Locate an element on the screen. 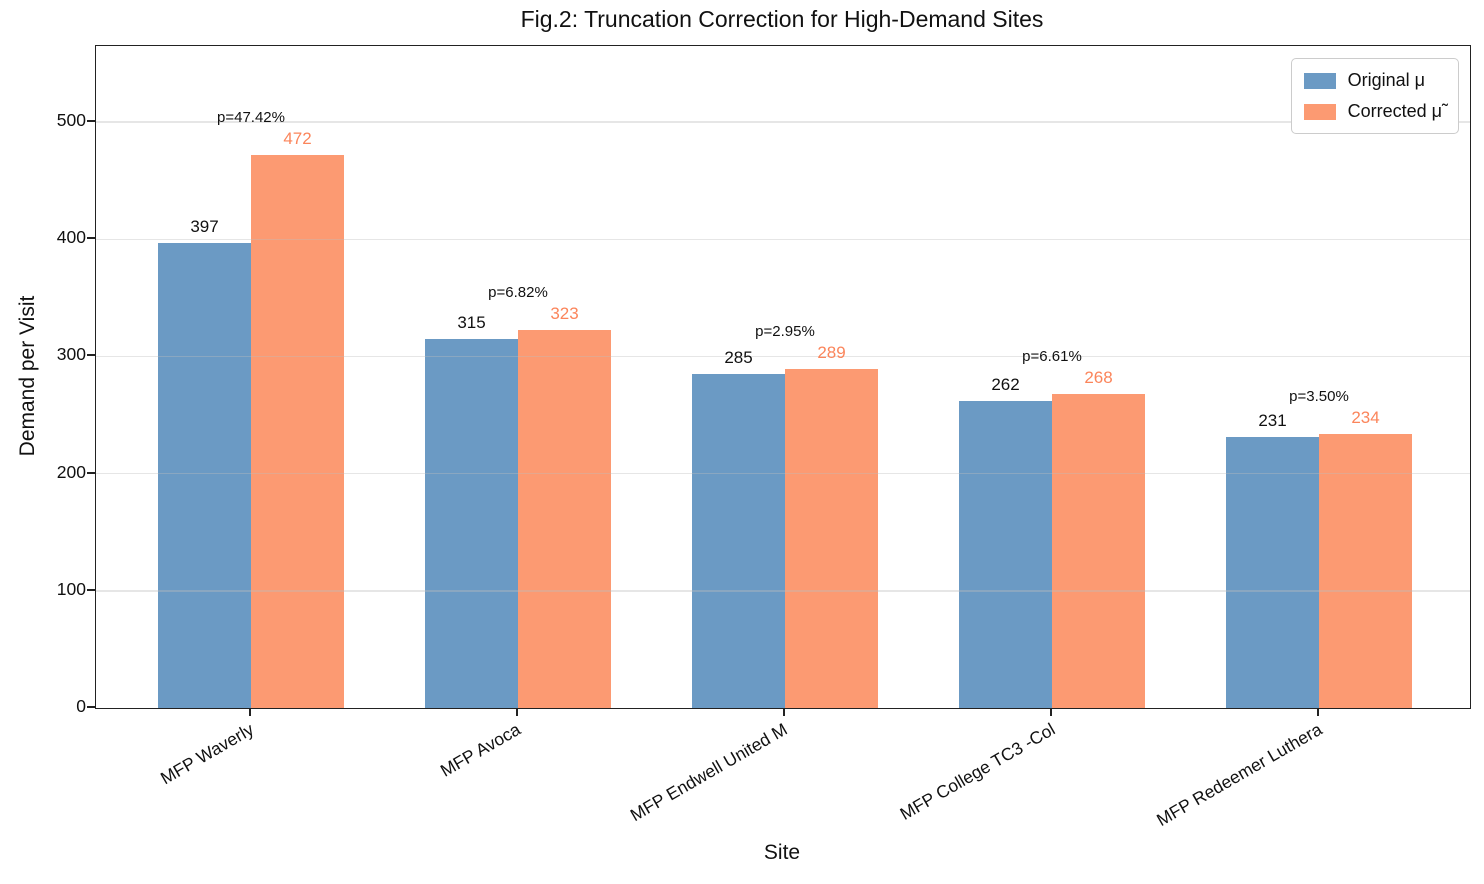 The image size is (1484, 884). annotation-mfp-redeemer-luthera: p=3.50% is located at coordinates (1319, 396).